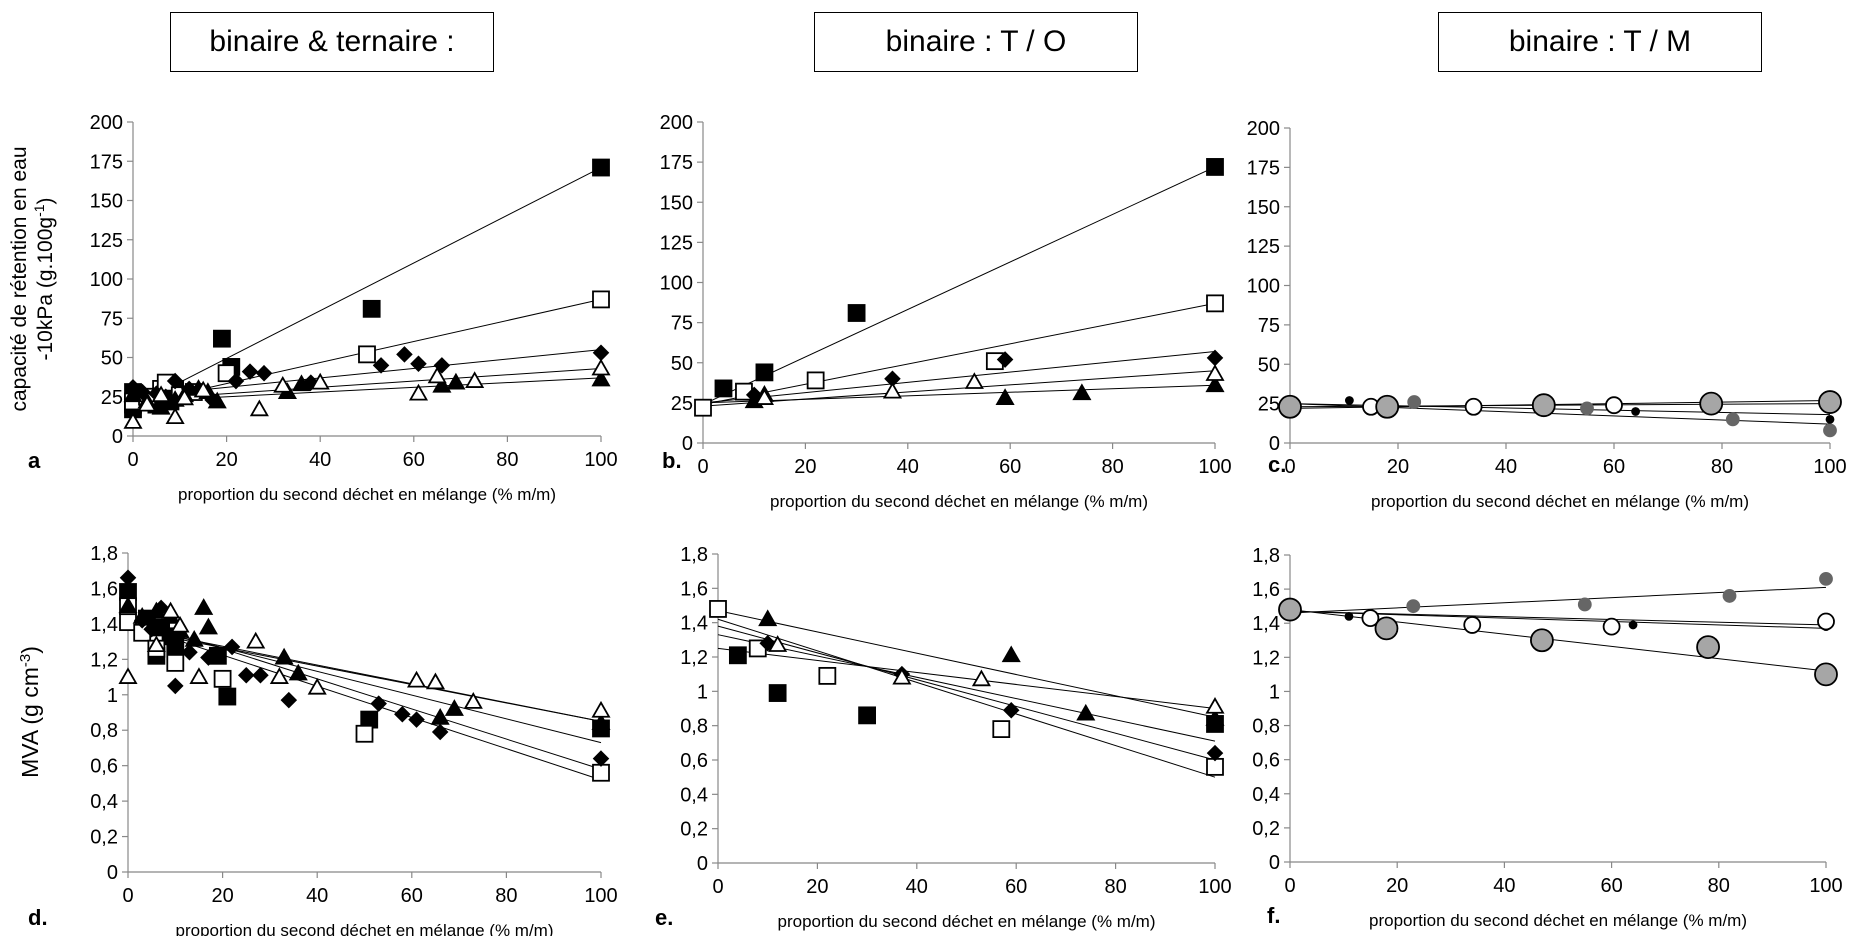  Describe the element at coordinates (1472, 625) in the screenshot. I see `data-point-circle-open` at that location.